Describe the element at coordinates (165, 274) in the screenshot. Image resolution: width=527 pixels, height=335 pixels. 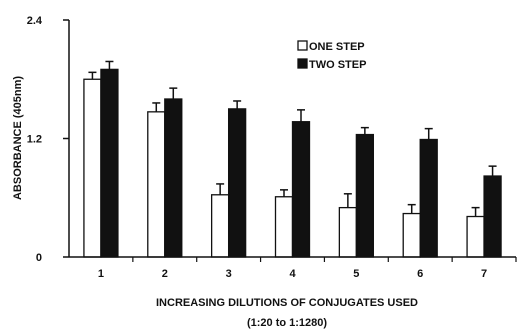
I see `x-tick-label: 2` at that location.